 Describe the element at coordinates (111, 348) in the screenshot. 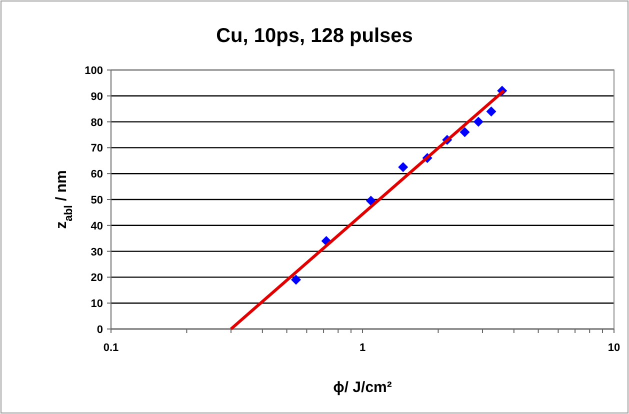

I see `x-tick-label: 0.1` at that location.